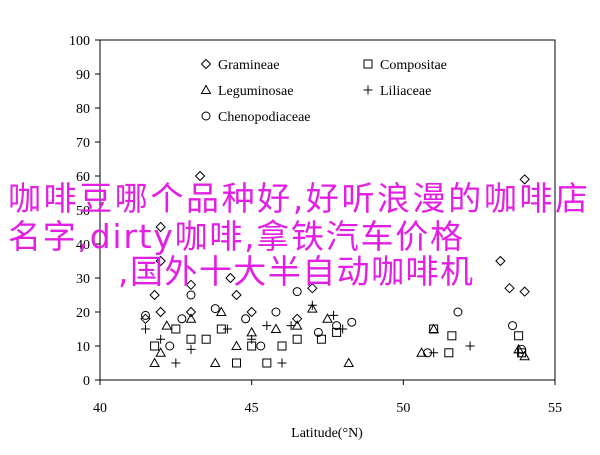  I want to click on y-tick-label: 20, so click(83, 313).